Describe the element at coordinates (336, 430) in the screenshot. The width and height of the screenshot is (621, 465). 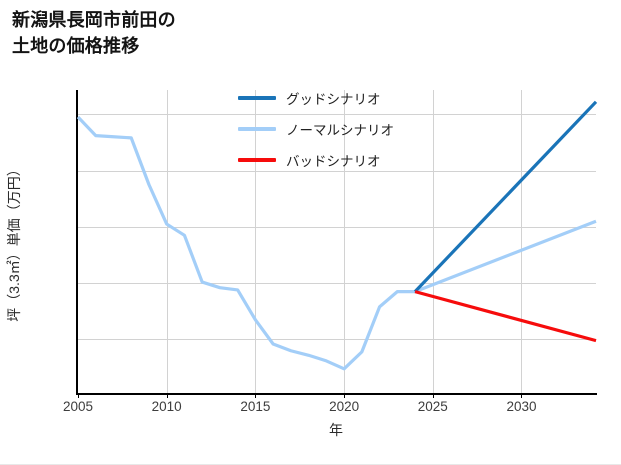
I see `x-axis-title: 年` at that location.